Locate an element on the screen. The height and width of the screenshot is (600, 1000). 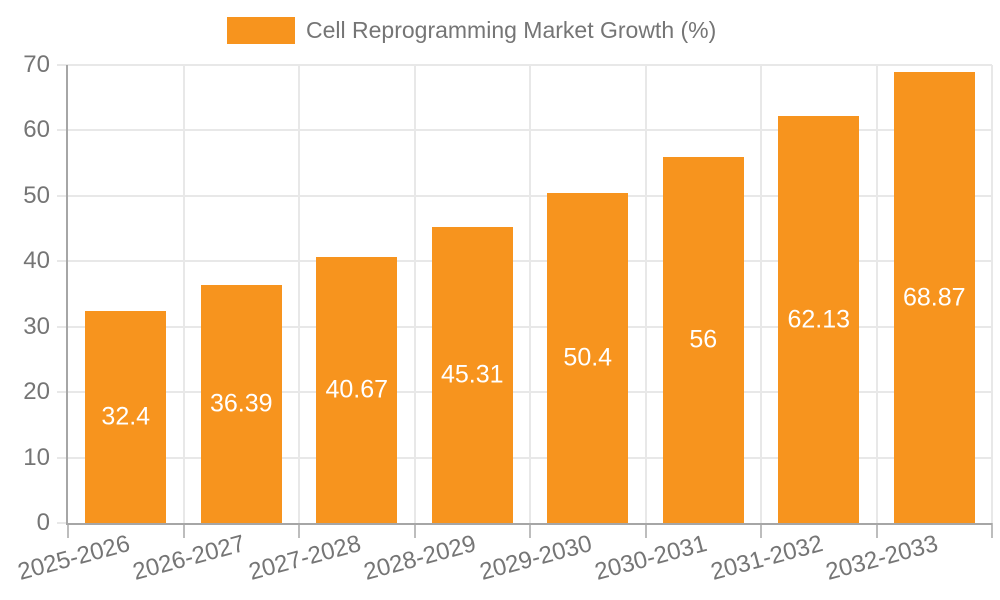
bar-value-label: 62.13 is located at coordinates (819, 319).